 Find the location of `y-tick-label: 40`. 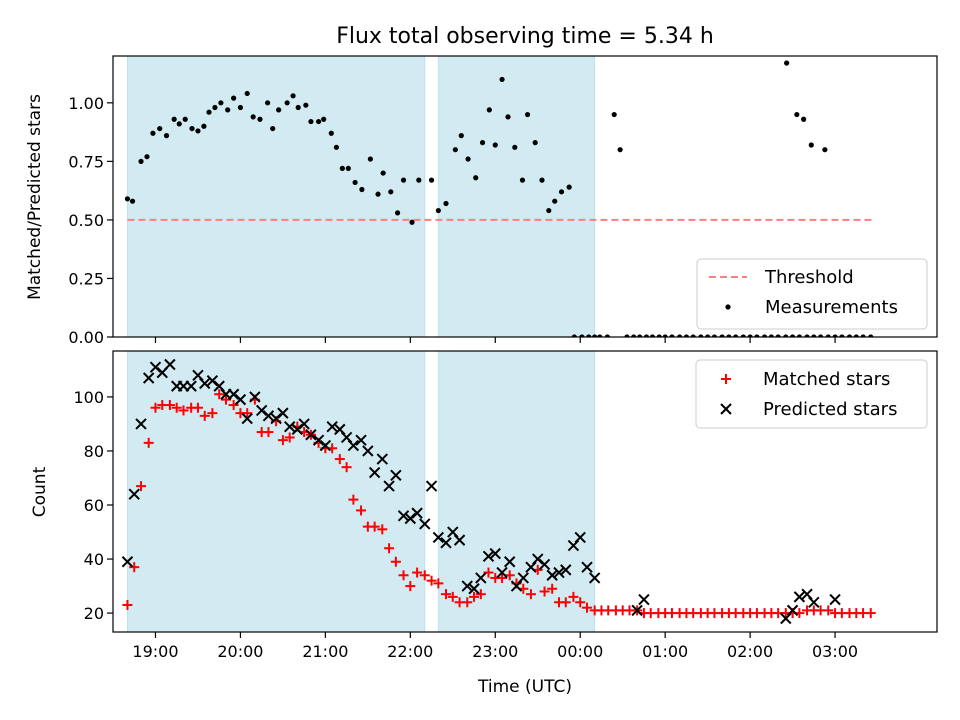

y-tick-label: 40 is located at coordinates (94, 559).